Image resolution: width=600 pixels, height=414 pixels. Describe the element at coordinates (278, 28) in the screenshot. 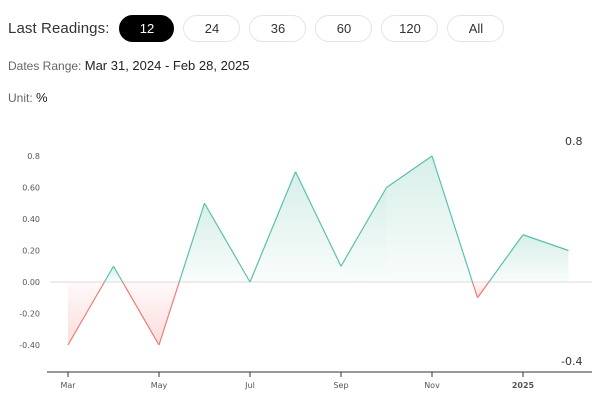

I see `range-option-36: 36` at that location.